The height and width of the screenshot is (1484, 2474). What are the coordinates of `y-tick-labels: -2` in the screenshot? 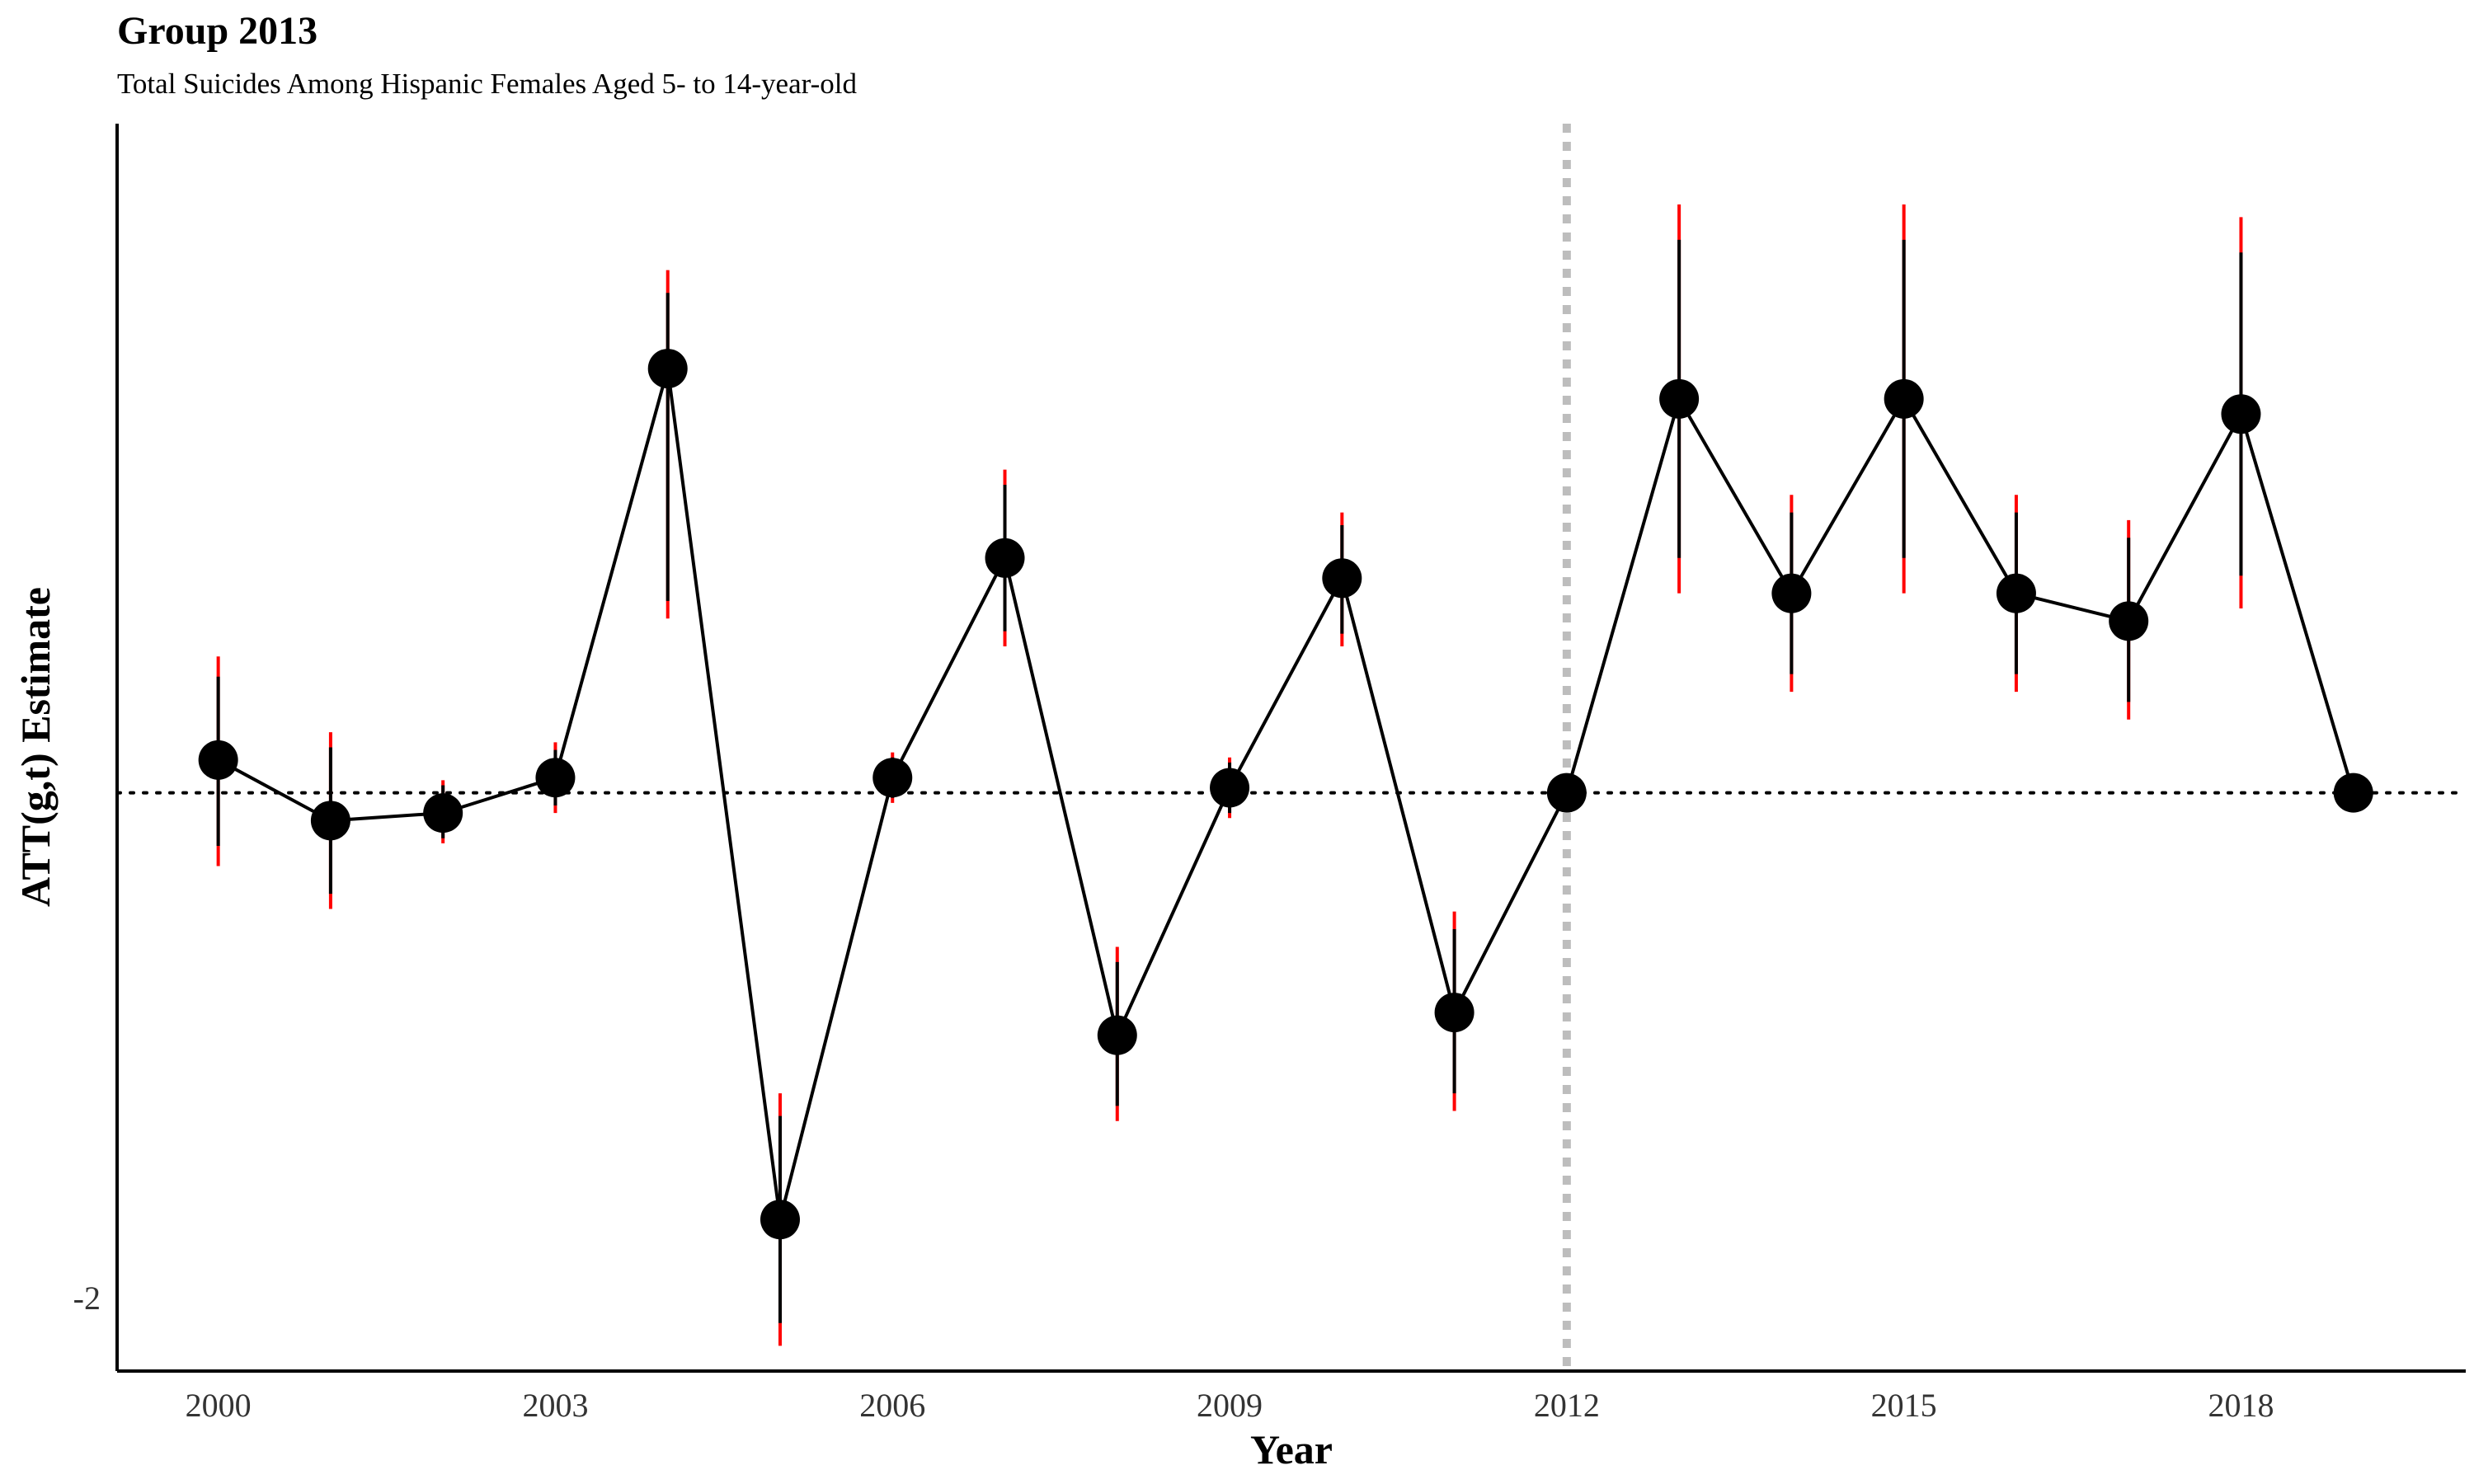 It's located at (87, 1298).